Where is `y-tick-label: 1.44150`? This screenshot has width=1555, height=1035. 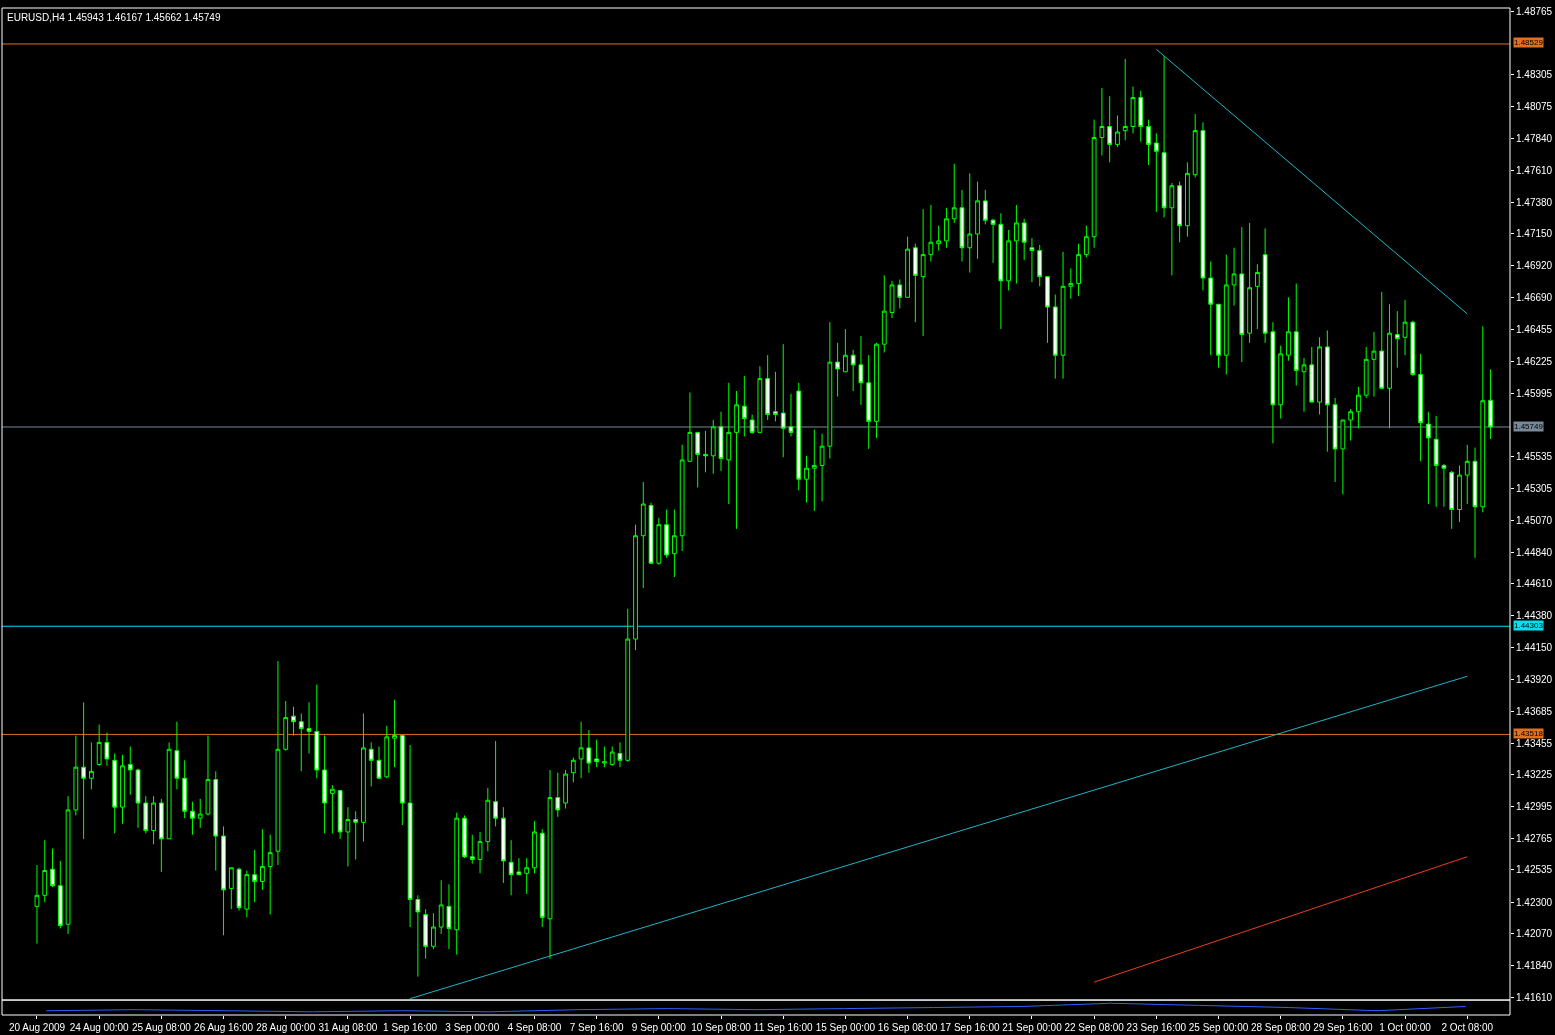
y-tick-label: 1.44150 is located at coordinates (1534, 647).